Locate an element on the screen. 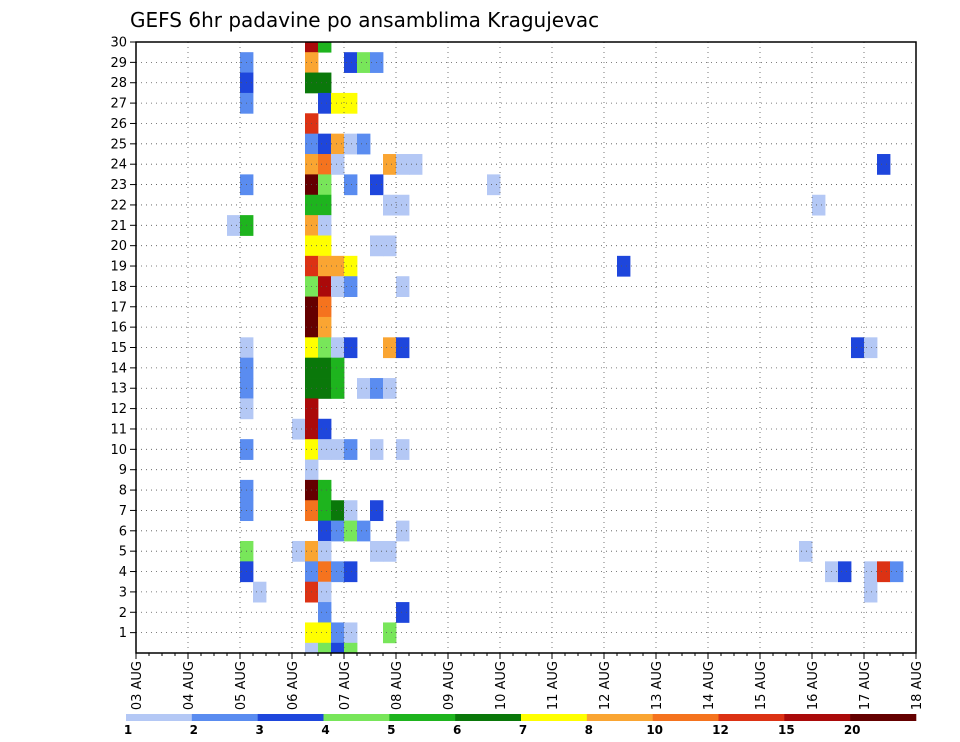  y-tick-label: 11 is located at coordinates (118, 429).